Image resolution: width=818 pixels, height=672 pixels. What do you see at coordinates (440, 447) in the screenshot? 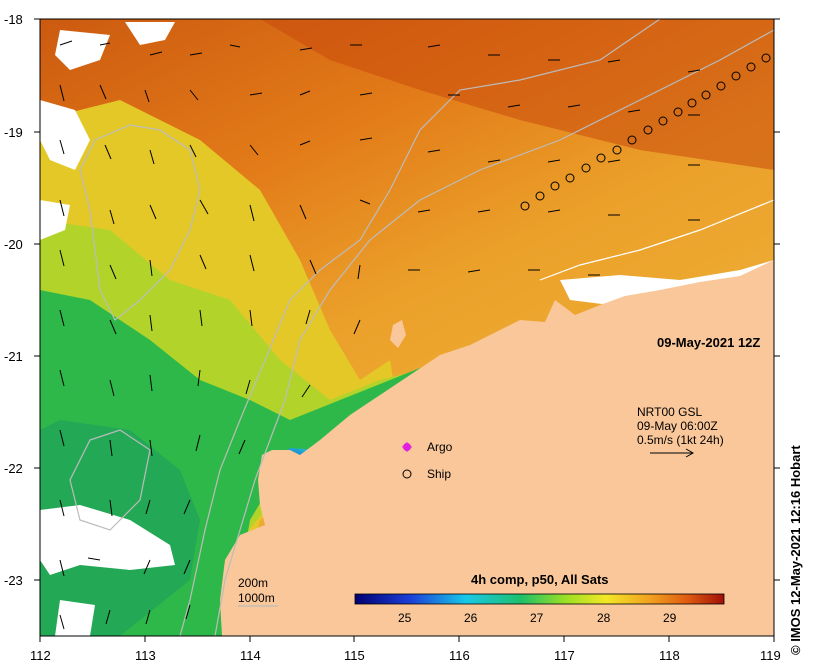
I see `legend-argo-label: Argo` at bounding box center [440, 447].